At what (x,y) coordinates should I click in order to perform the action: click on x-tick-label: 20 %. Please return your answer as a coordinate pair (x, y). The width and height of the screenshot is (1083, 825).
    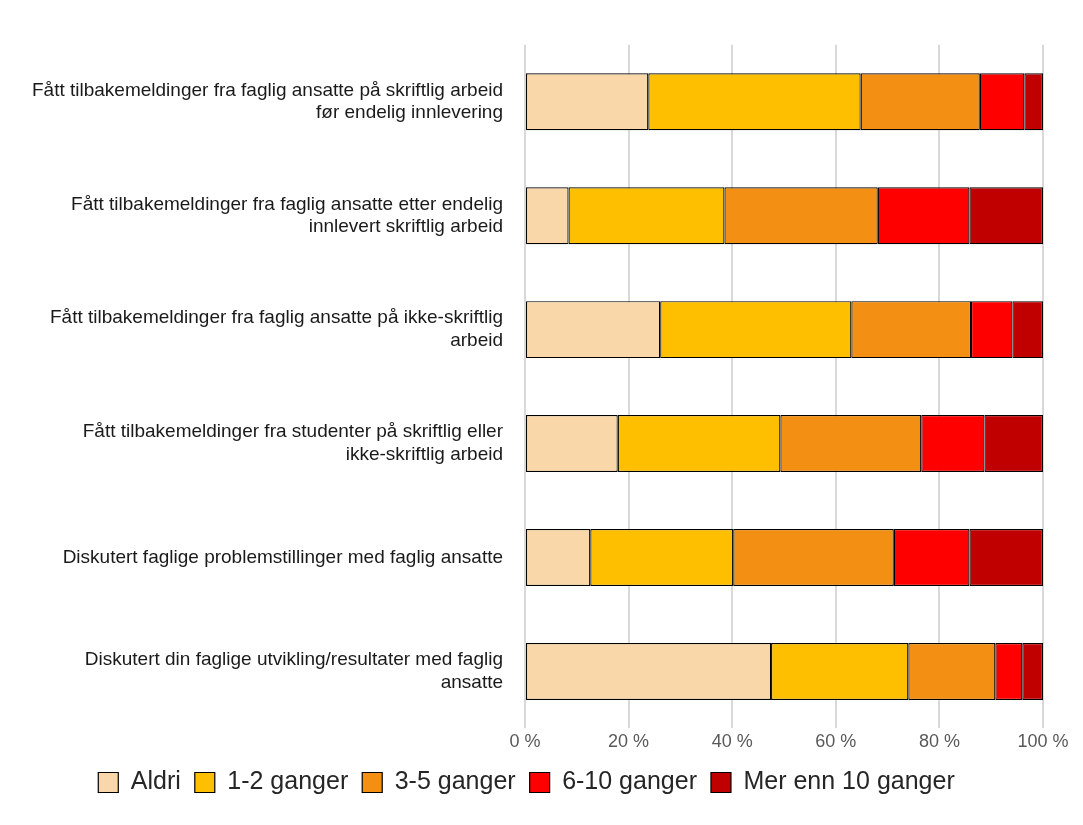
    Looking at the image, I should click on (629, 741).